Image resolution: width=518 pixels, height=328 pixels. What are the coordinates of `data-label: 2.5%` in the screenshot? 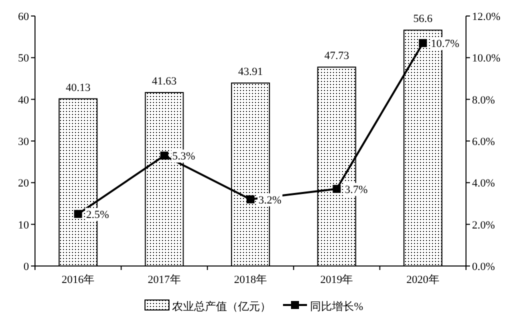 It's located at (98, 214).